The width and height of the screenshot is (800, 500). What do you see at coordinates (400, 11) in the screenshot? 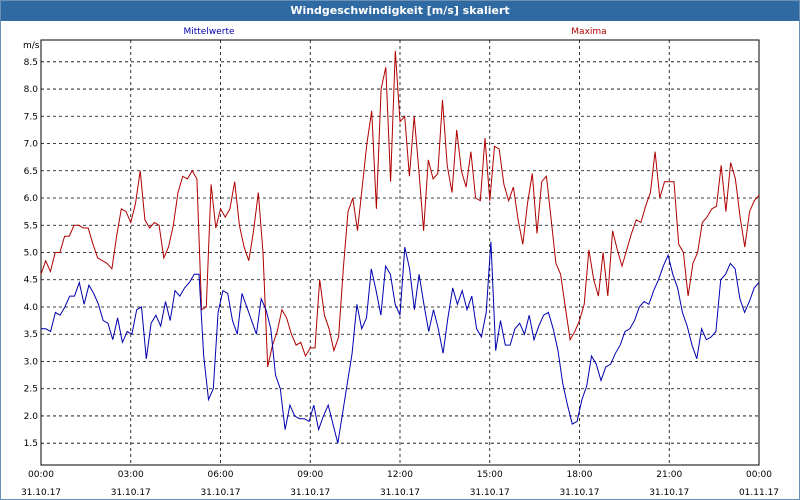
I see `window-title: Windgeschwindigkeit [m/s] skaliert` at bounding box center [400, 11].